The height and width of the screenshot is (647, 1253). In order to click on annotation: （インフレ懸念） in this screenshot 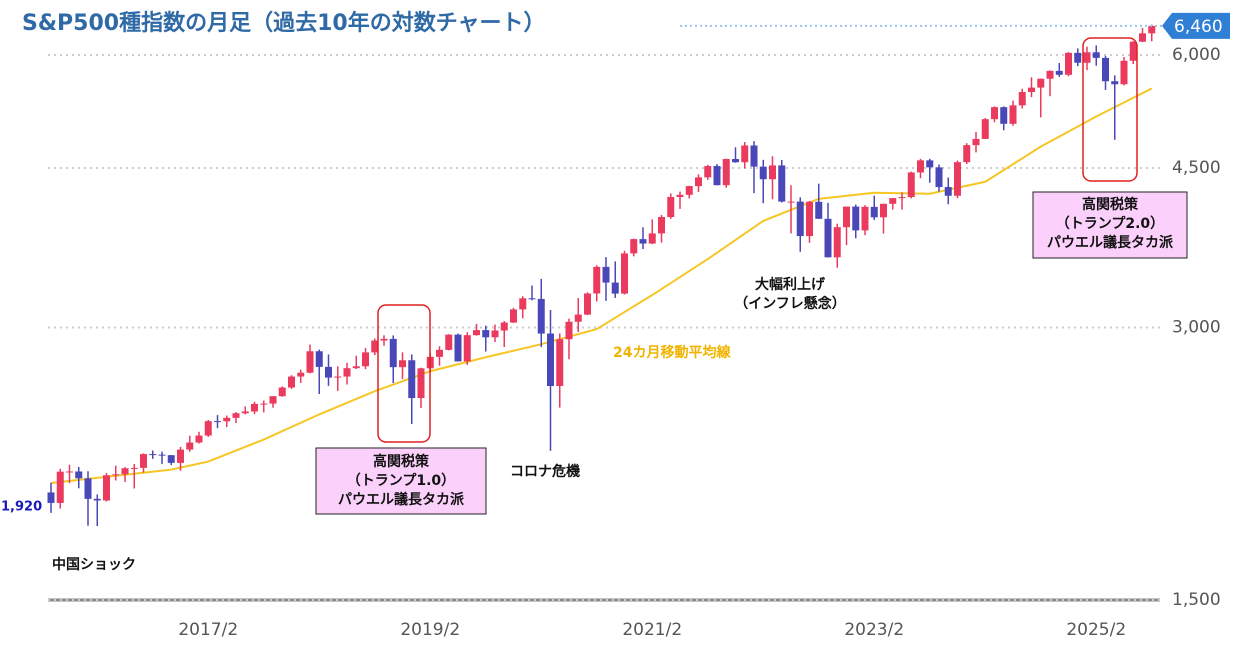, I will do `click(790, 303)`.